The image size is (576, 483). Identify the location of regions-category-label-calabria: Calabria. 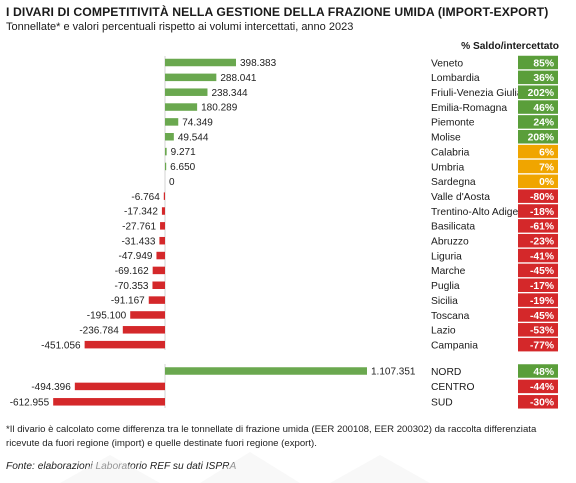
(450, 152).